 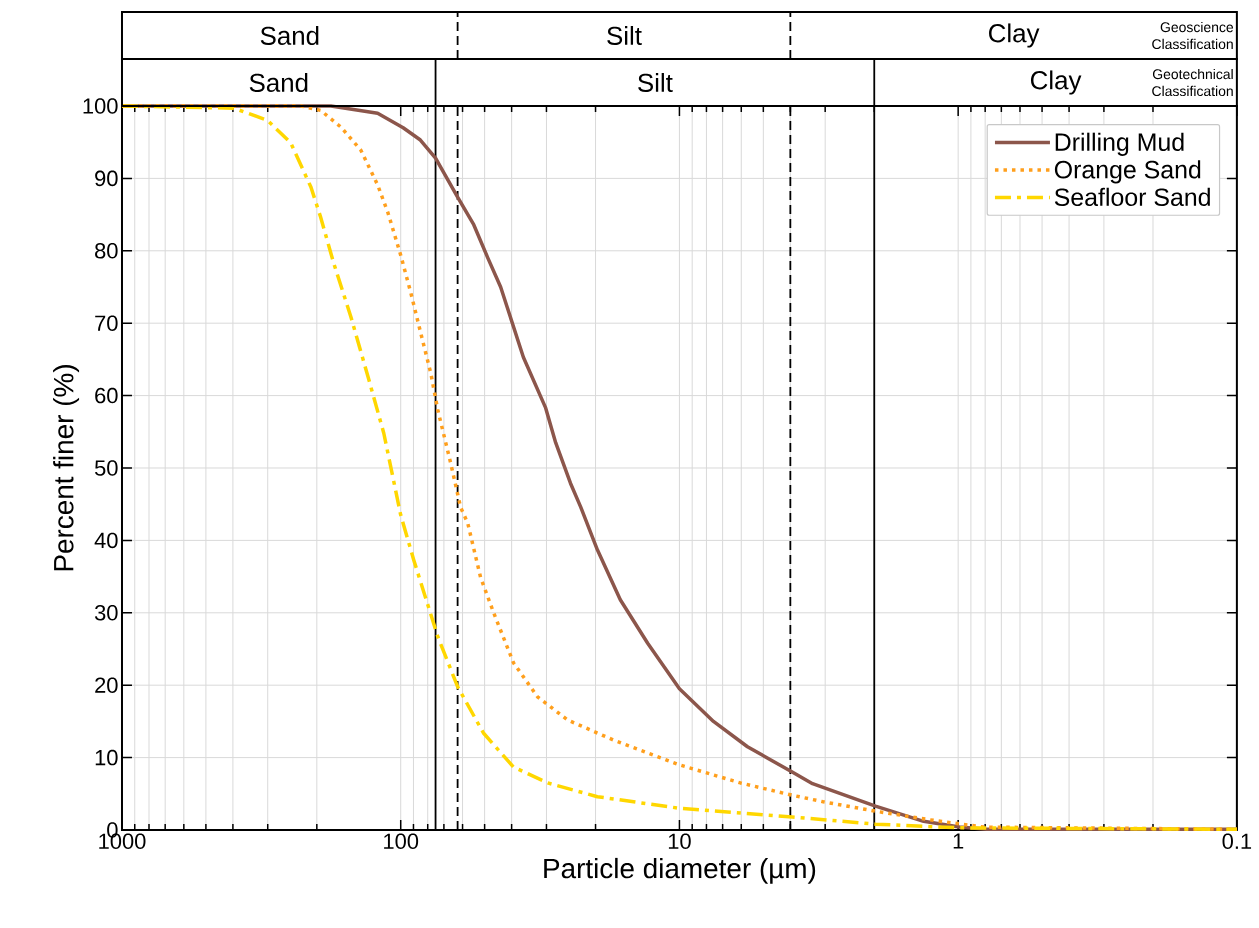 I want to click on x-tick-label: 0.1, so click(x=1237, y=841).